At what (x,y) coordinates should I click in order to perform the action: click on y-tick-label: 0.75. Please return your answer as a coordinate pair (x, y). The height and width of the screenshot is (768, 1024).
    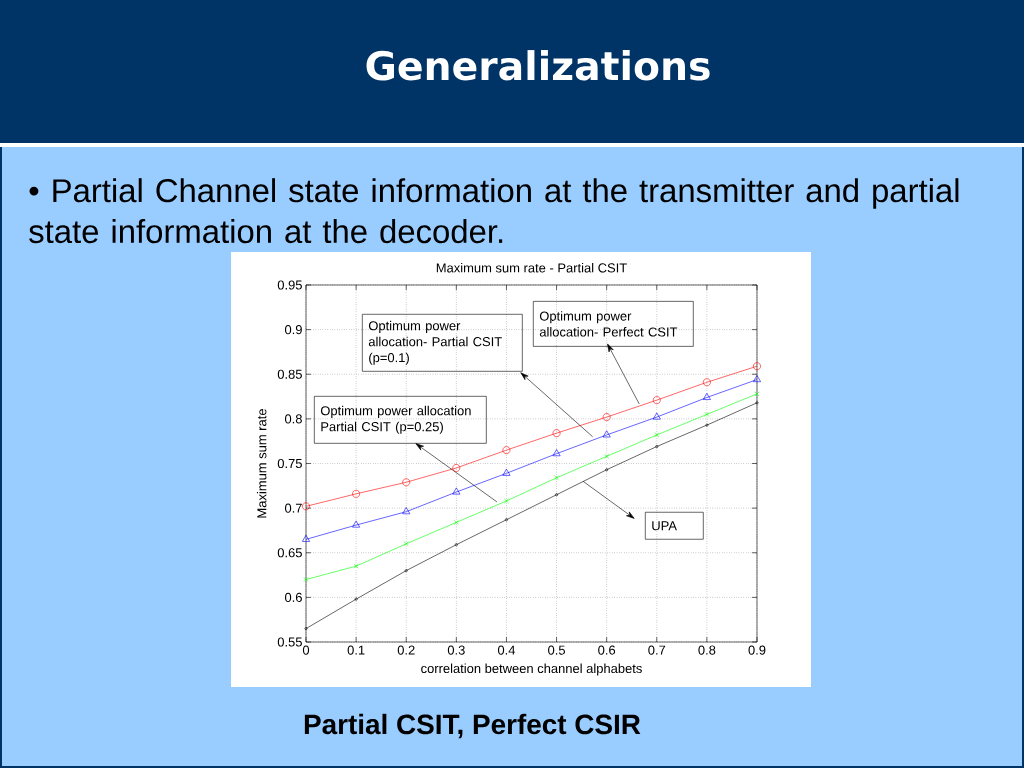
    Looking at the image, I should click on (289, 463).